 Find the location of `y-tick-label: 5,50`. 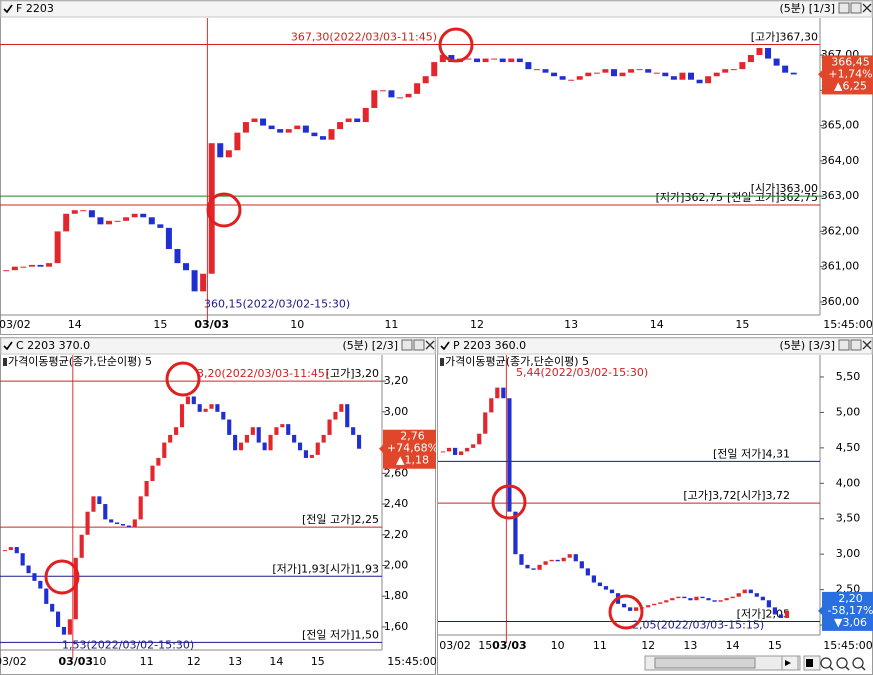

y-tick-label: 5,50 is located at coordinates (848, 376).